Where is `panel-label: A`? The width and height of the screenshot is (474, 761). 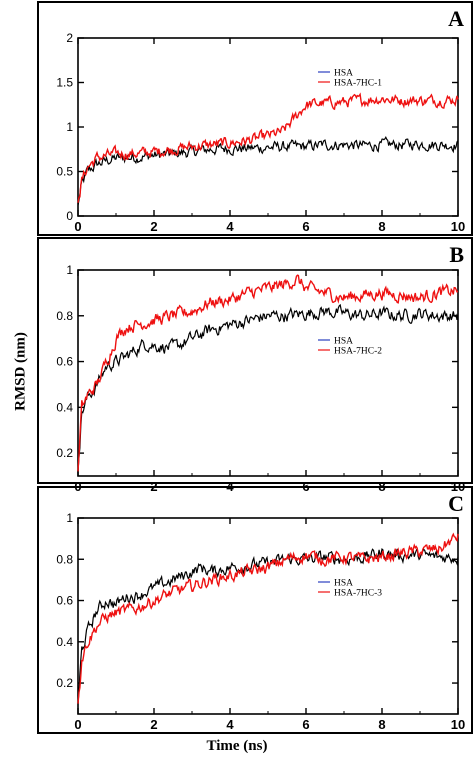 panel-label: A is located at coordinates (456, 18).